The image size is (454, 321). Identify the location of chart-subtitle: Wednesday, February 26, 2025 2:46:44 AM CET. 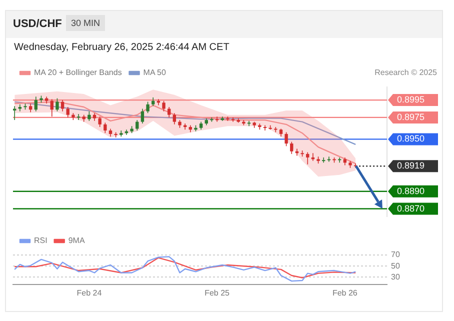
(122, 47).